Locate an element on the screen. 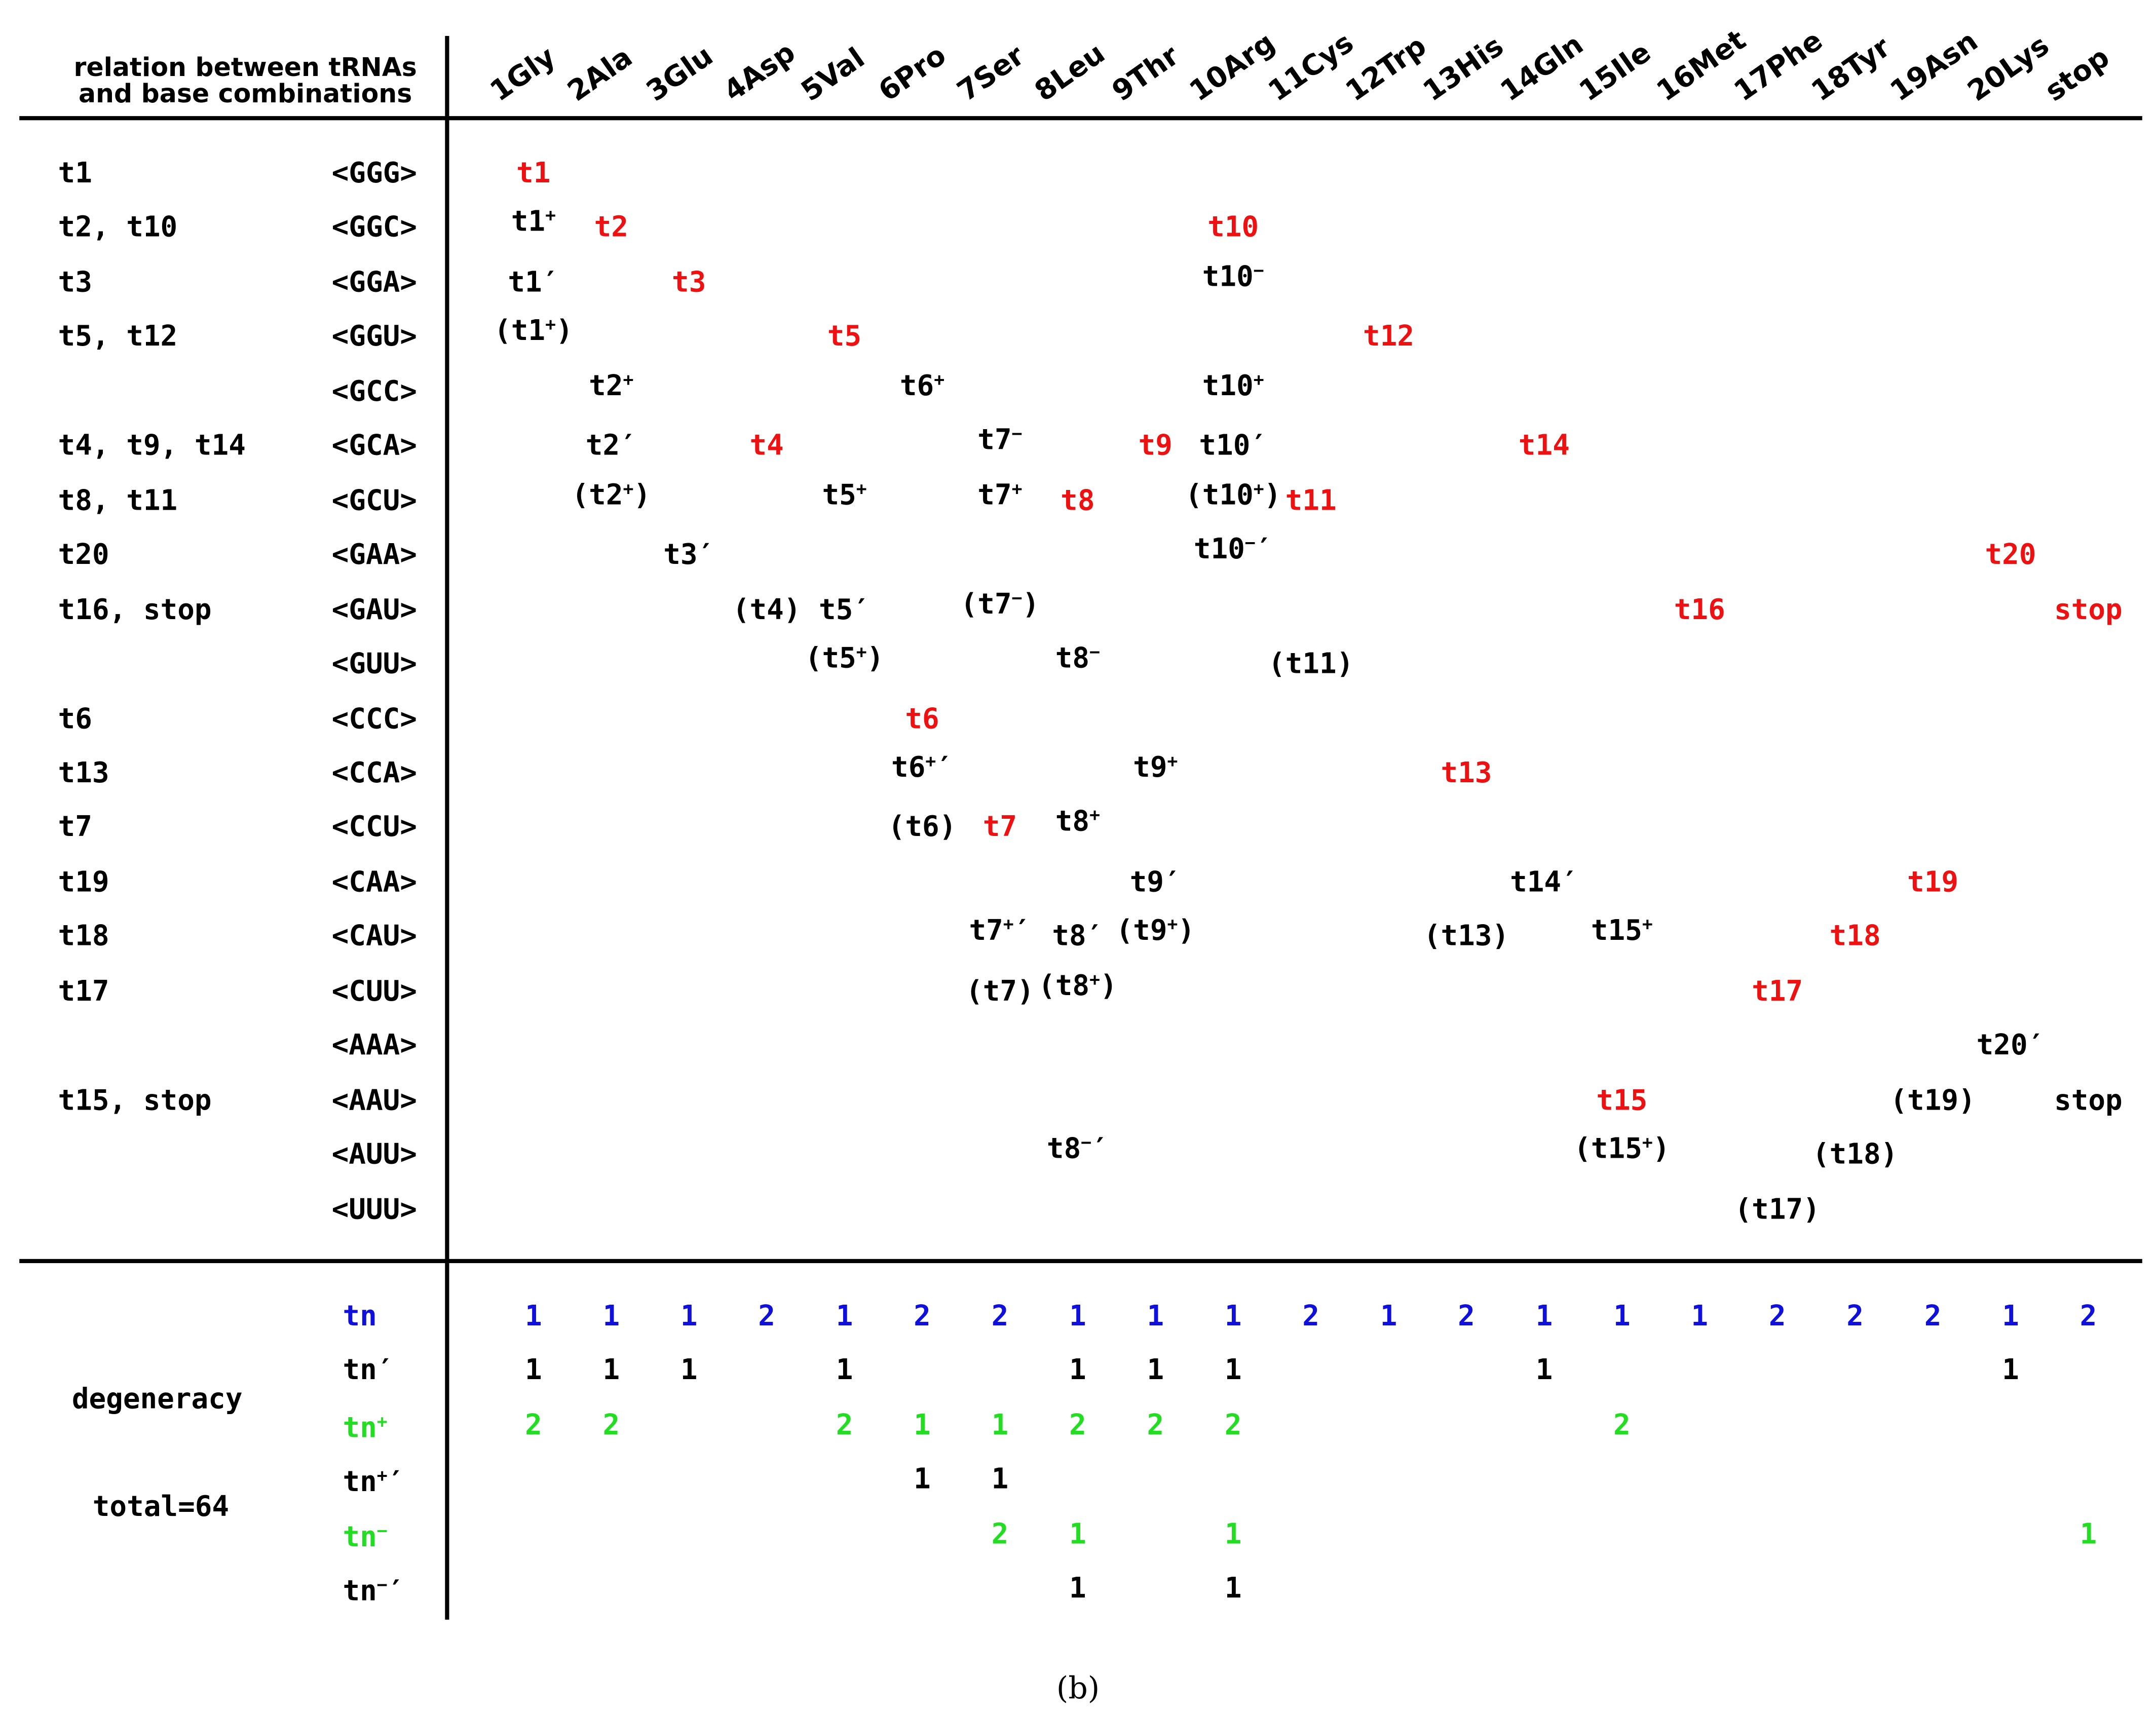 This screenshot has width=2156, height=1711. trna-cell: t5+ is located at coordinates (844, 494).